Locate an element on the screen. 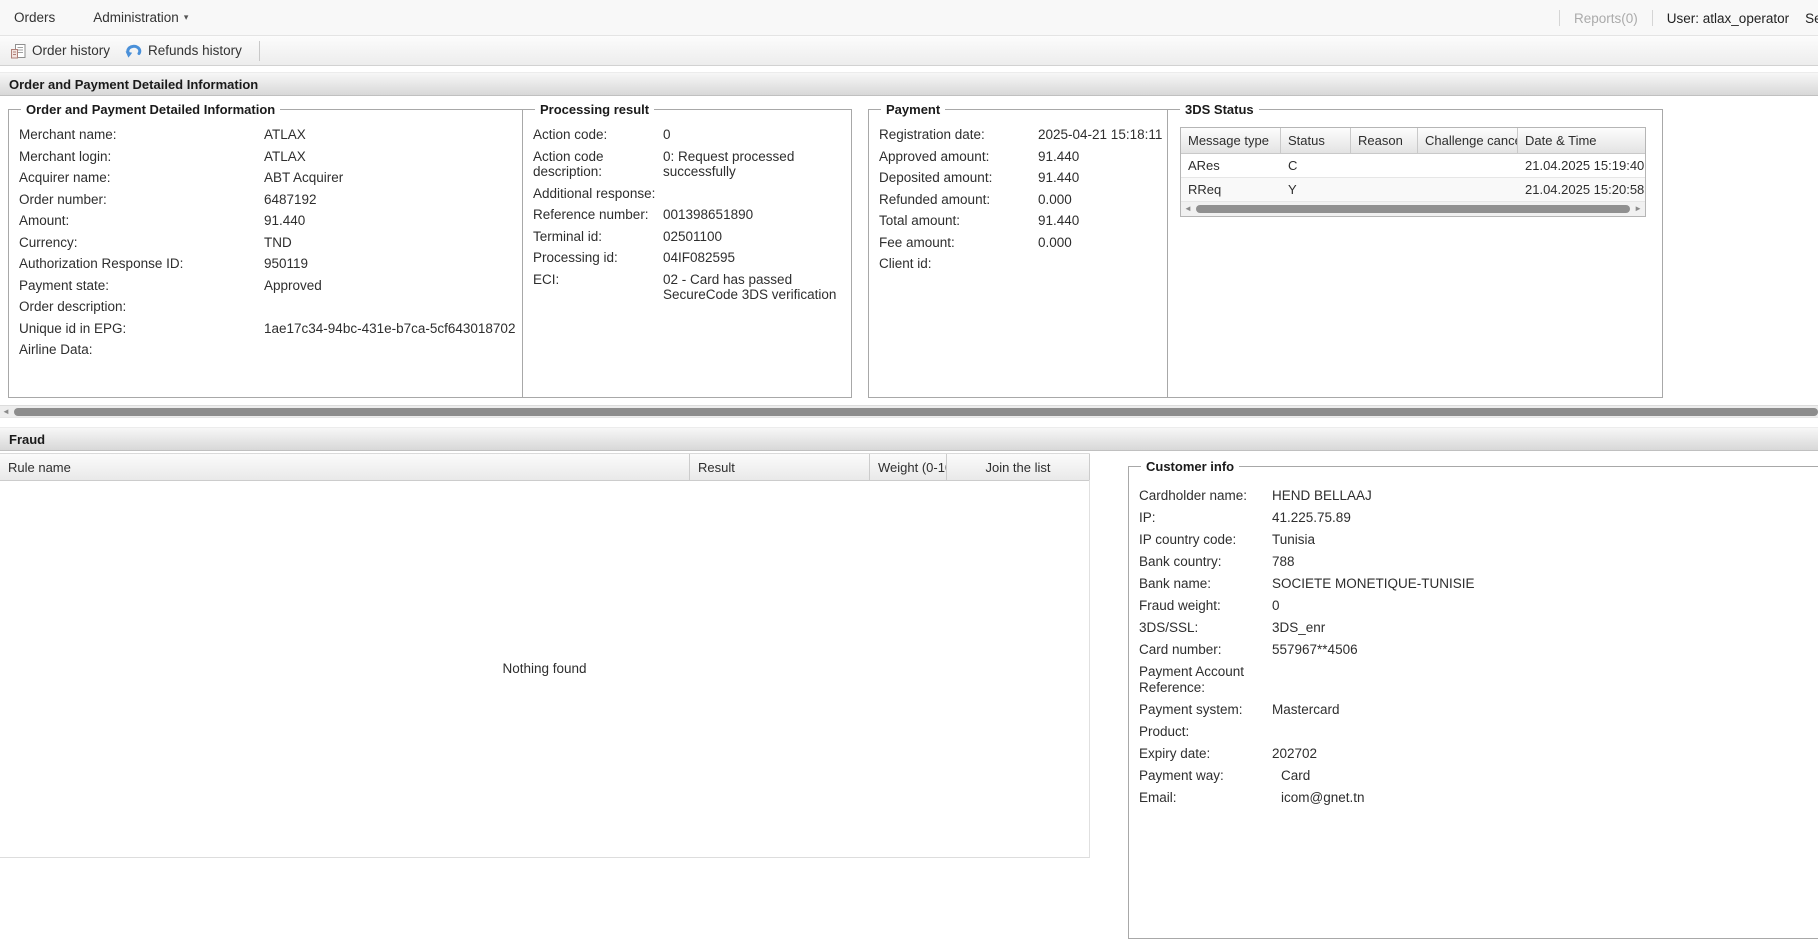 The width and height of the screenshot is (1818, 939). field-email: Email: icom@gnet.tn is located at coordinates (1252, 797).